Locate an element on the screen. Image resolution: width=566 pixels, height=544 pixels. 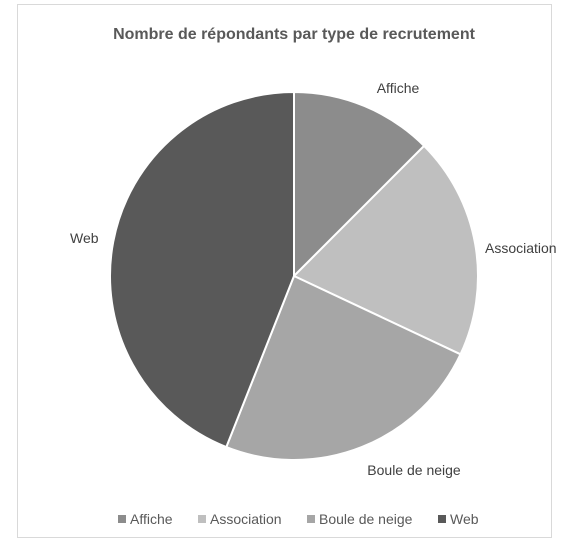
pie-slice-association is located at coordinates (385, 250).